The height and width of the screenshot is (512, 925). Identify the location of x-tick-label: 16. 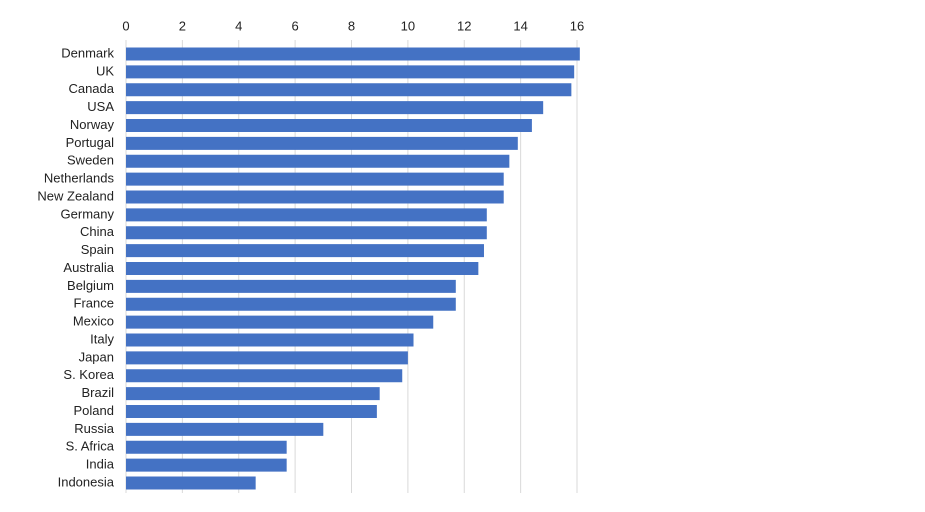
(577, 25).